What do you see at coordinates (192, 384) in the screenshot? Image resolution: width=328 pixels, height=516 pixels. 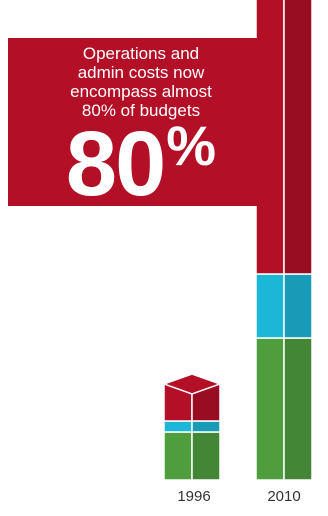 I see `bar-top-cap` at bounding box center [192, 384].